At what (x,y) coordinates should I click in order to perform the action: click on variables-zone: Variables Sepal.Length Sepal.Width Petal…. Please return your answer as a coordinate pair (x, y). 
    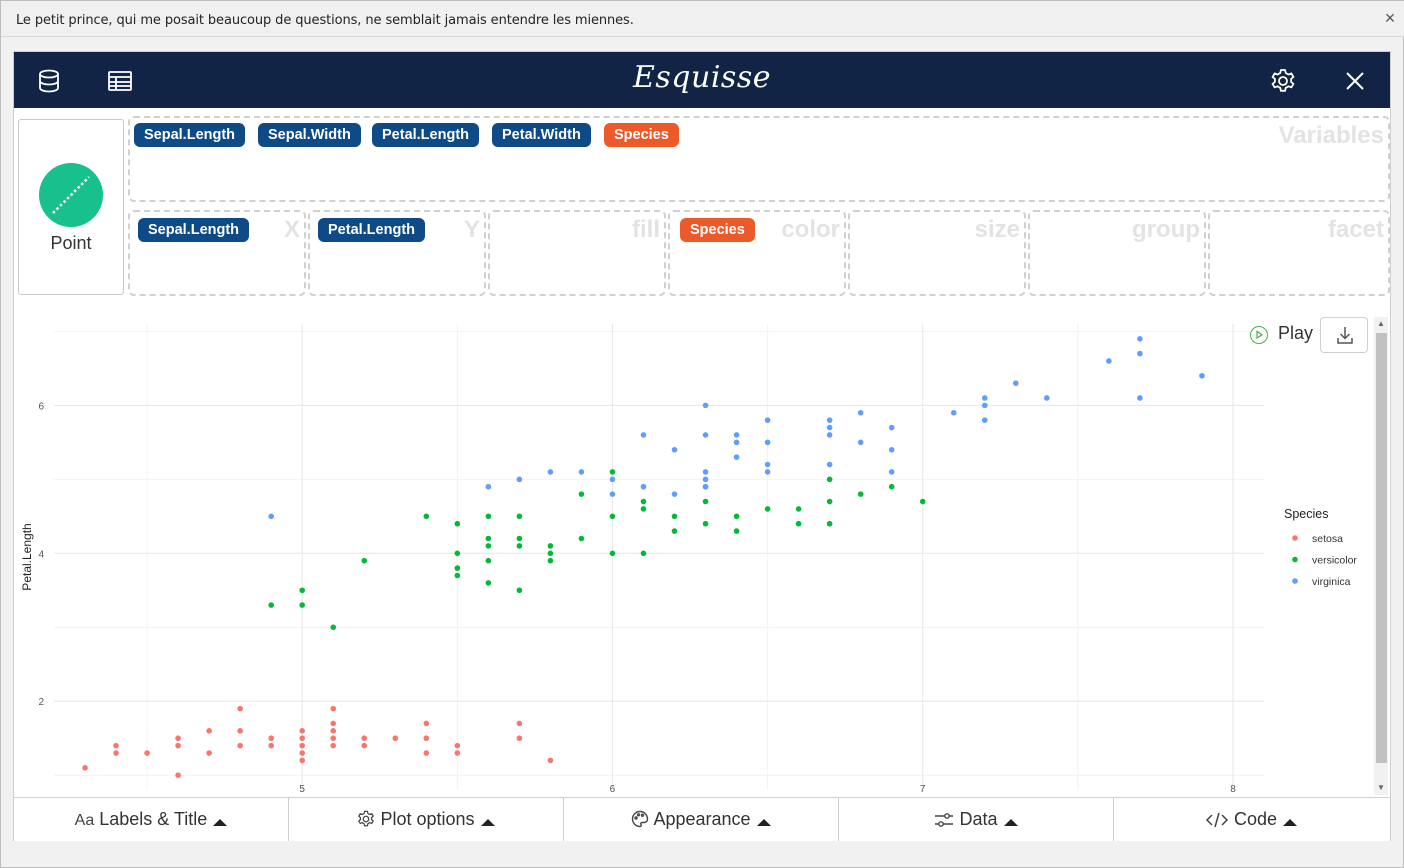
    Looking at the image, I should click on (759, 159).